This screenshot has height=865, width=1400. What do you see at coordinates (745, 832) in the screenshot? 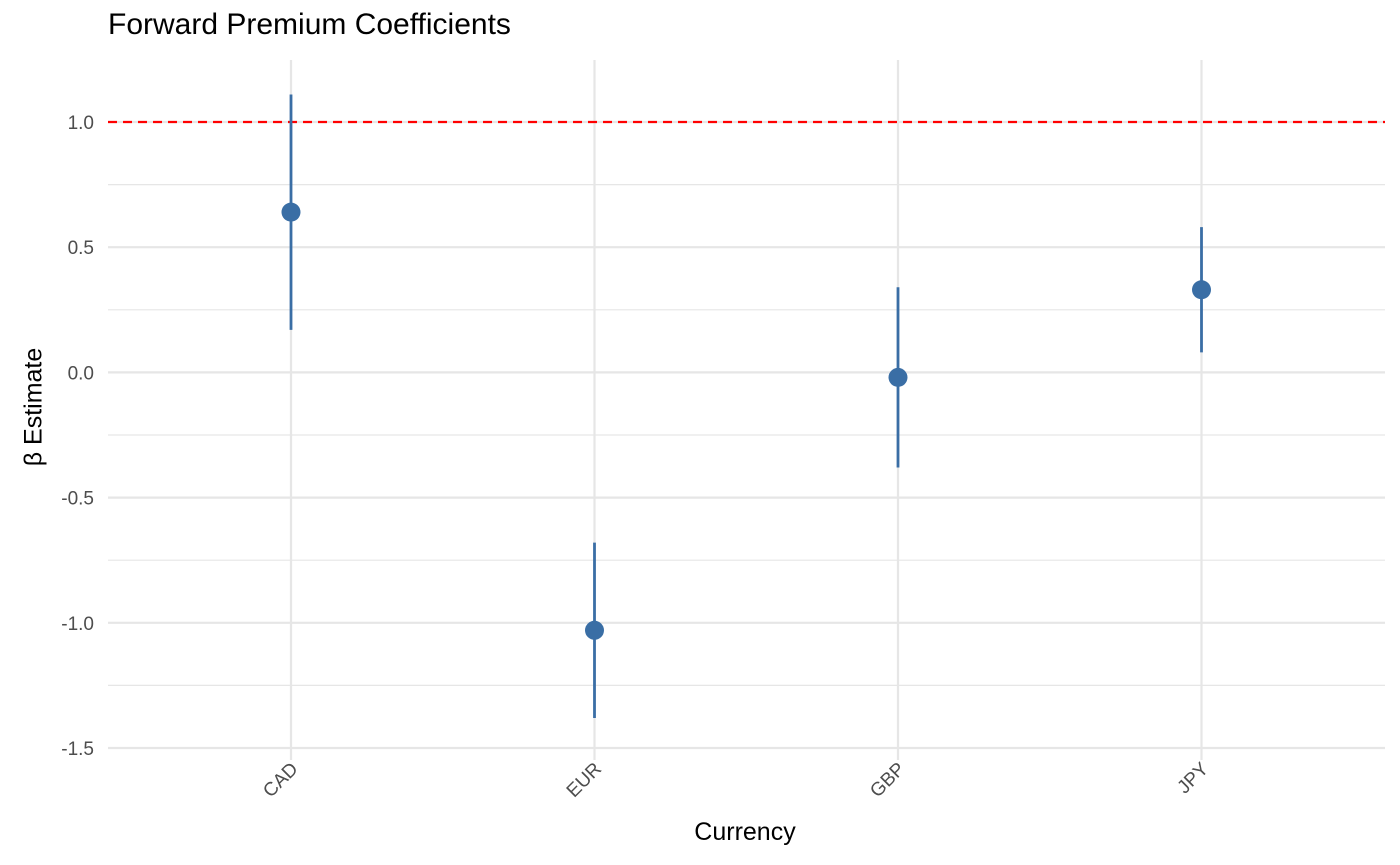
I see `x-axis-label: Currency` at bounding box center [745, 832].